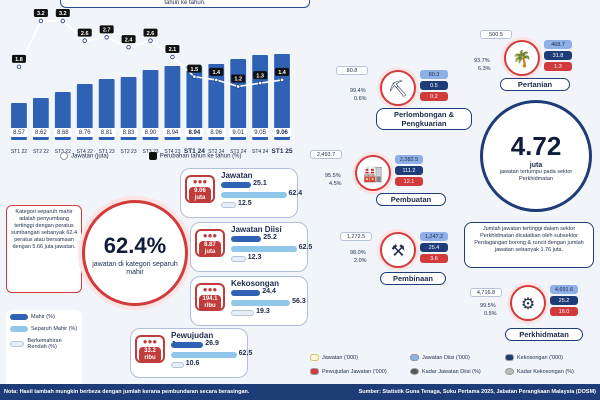  What do you see at coordinates (270, 237) in the screenshot?
I see `mahir-value: 25.2` at bounding box center [270, 237].